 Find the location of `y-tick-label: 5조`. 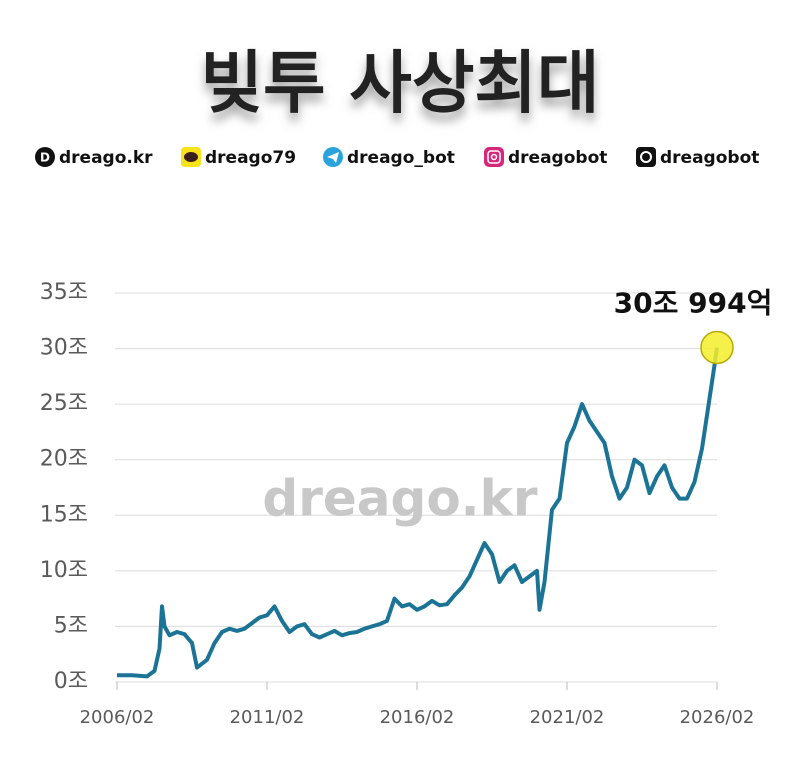

y-tick-label: 5조 is located at coordinates (71, 625).